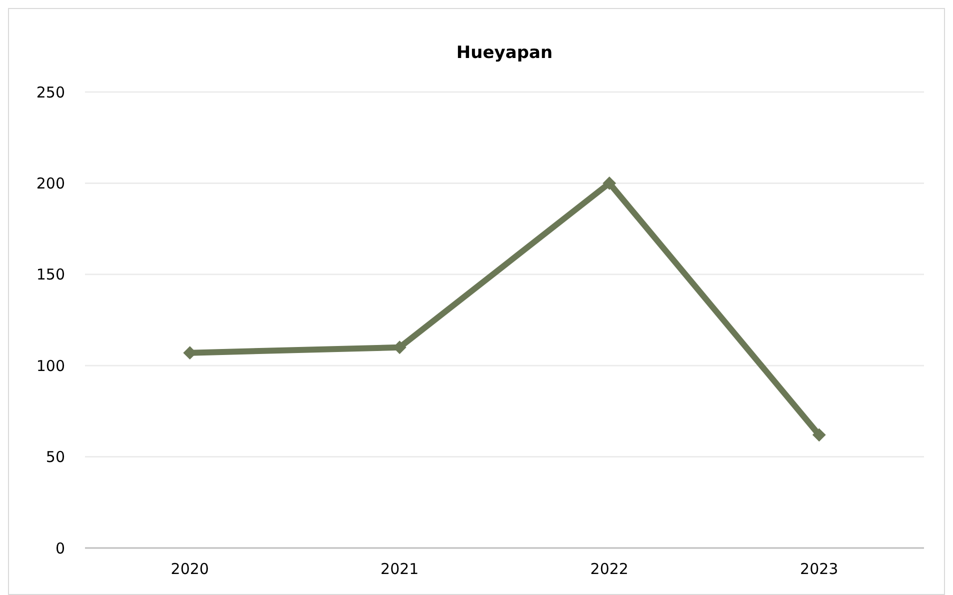 Image resolution: width=953 pixels, height=595 pixels. Describe the element at coordinates (50, 275) in the screenshot. I see `y-tick-label: 150` at that location.